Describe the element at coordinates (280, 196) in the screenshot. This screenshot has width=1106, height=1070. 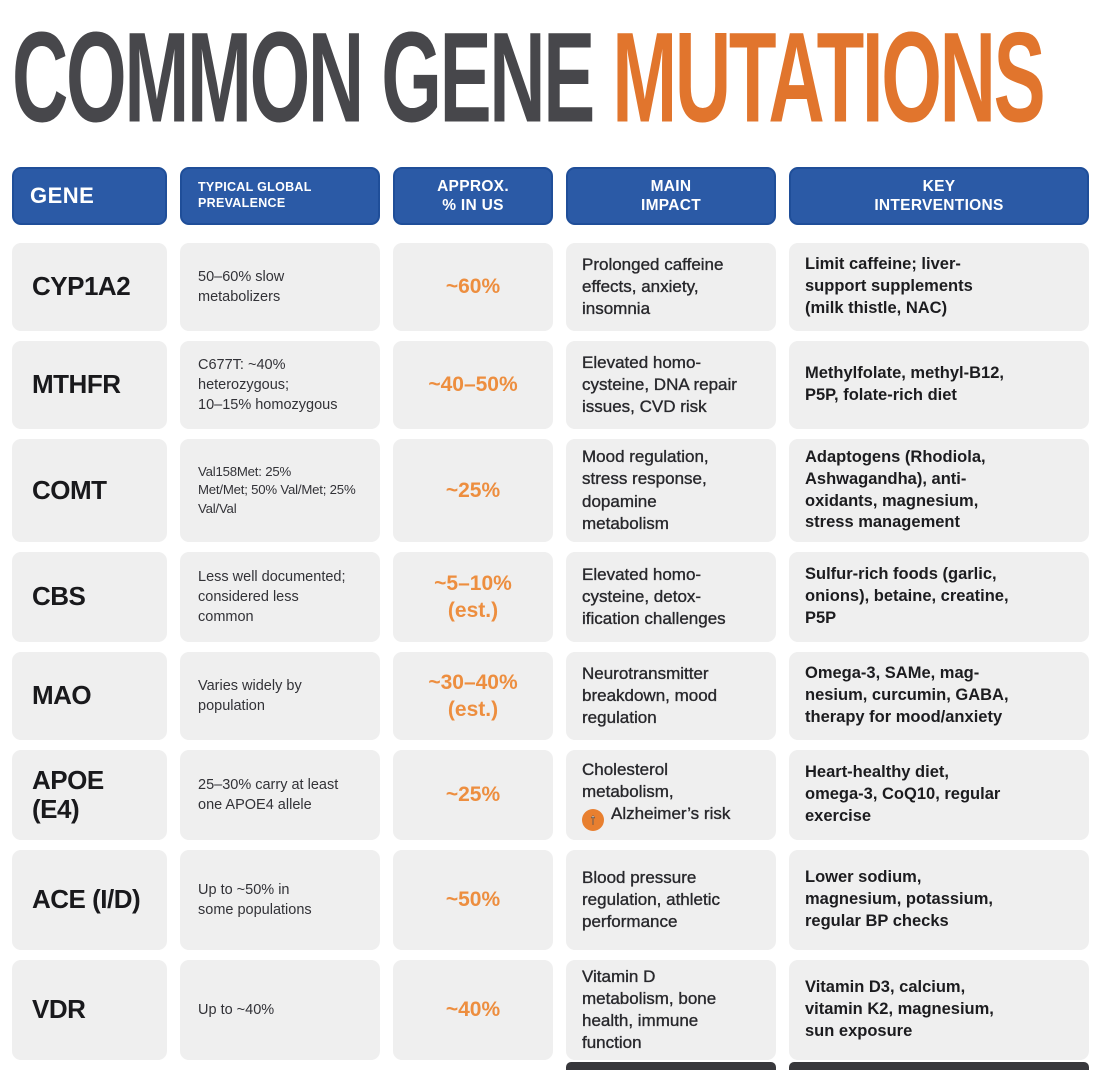
I see `col-header-prevalence: TYPICAL GLOBAL PREVALENCE` at that location.